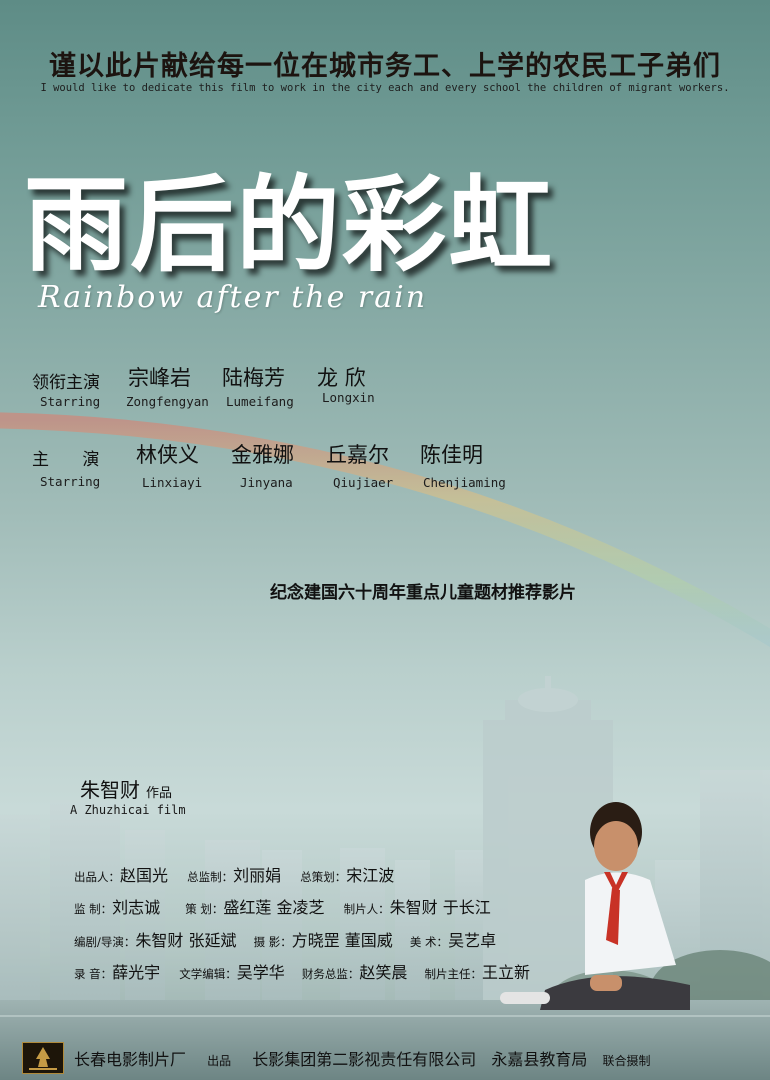 Image resolution: width=770 pixels, height=1080 pixels. I want to click on crew-role: 文学编辑：, so click(208, 974).